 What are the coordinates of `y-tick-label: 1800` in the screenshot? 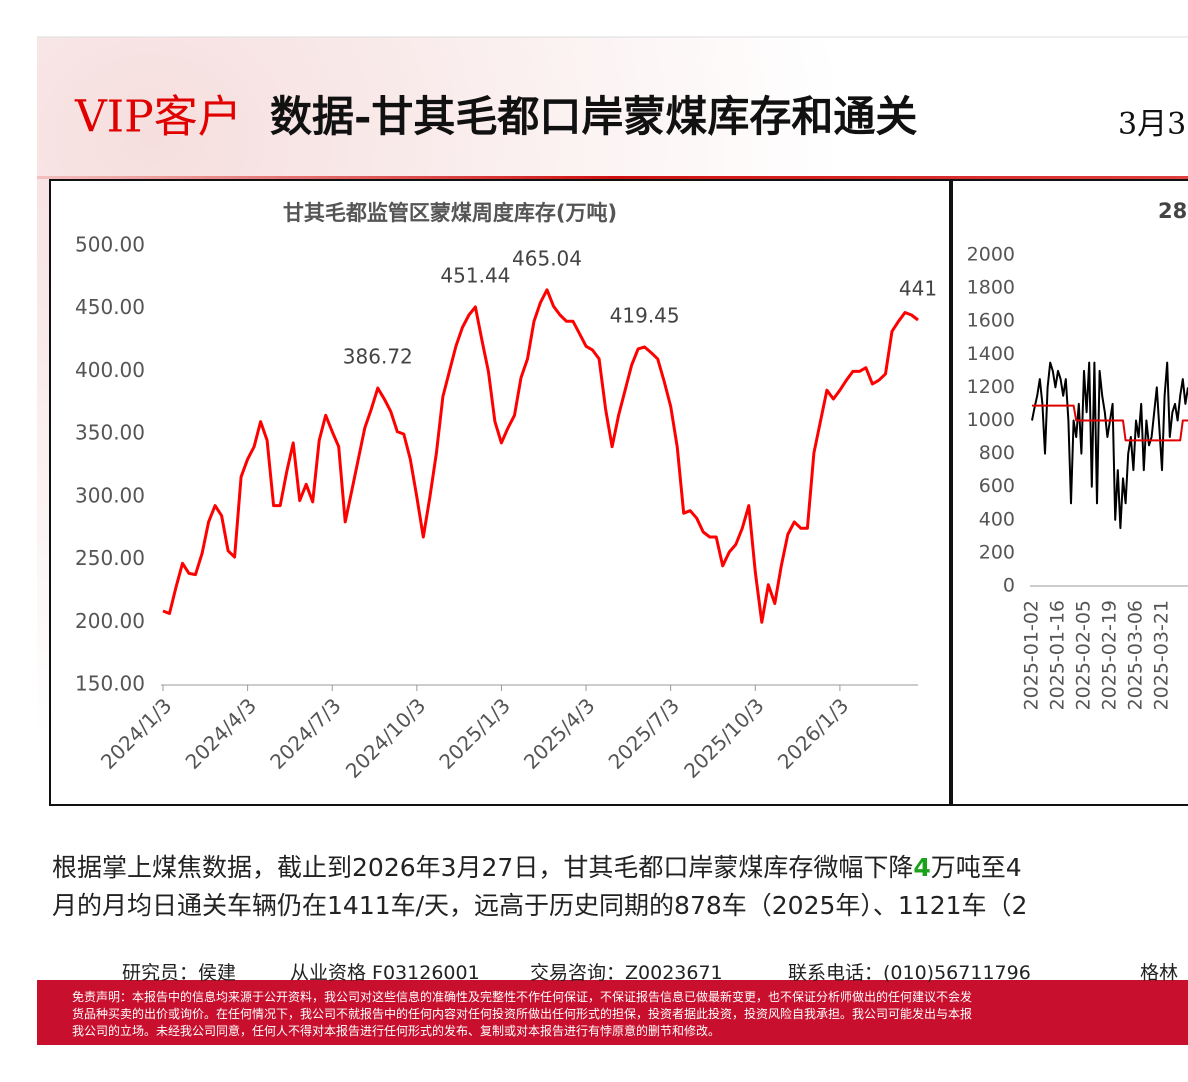 It's located at (991, 288).